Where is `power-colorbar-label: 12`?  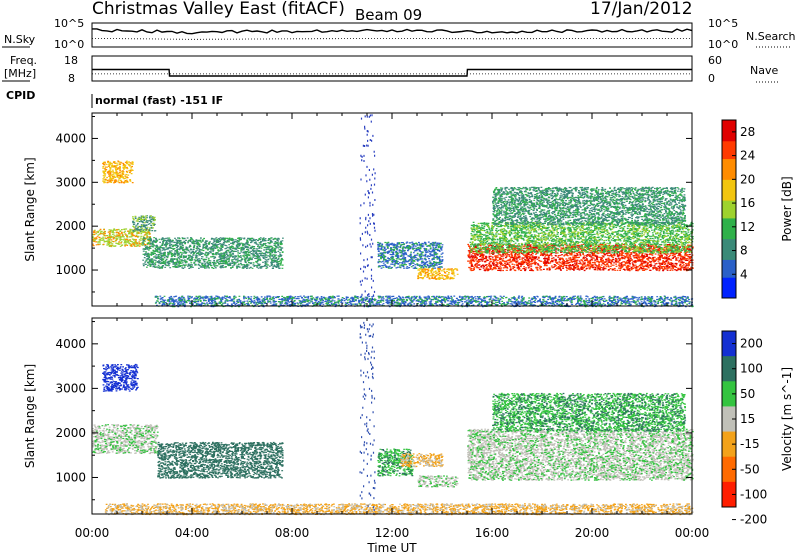 power-colorbar-label: 12 is located at coordinates (747, 227).